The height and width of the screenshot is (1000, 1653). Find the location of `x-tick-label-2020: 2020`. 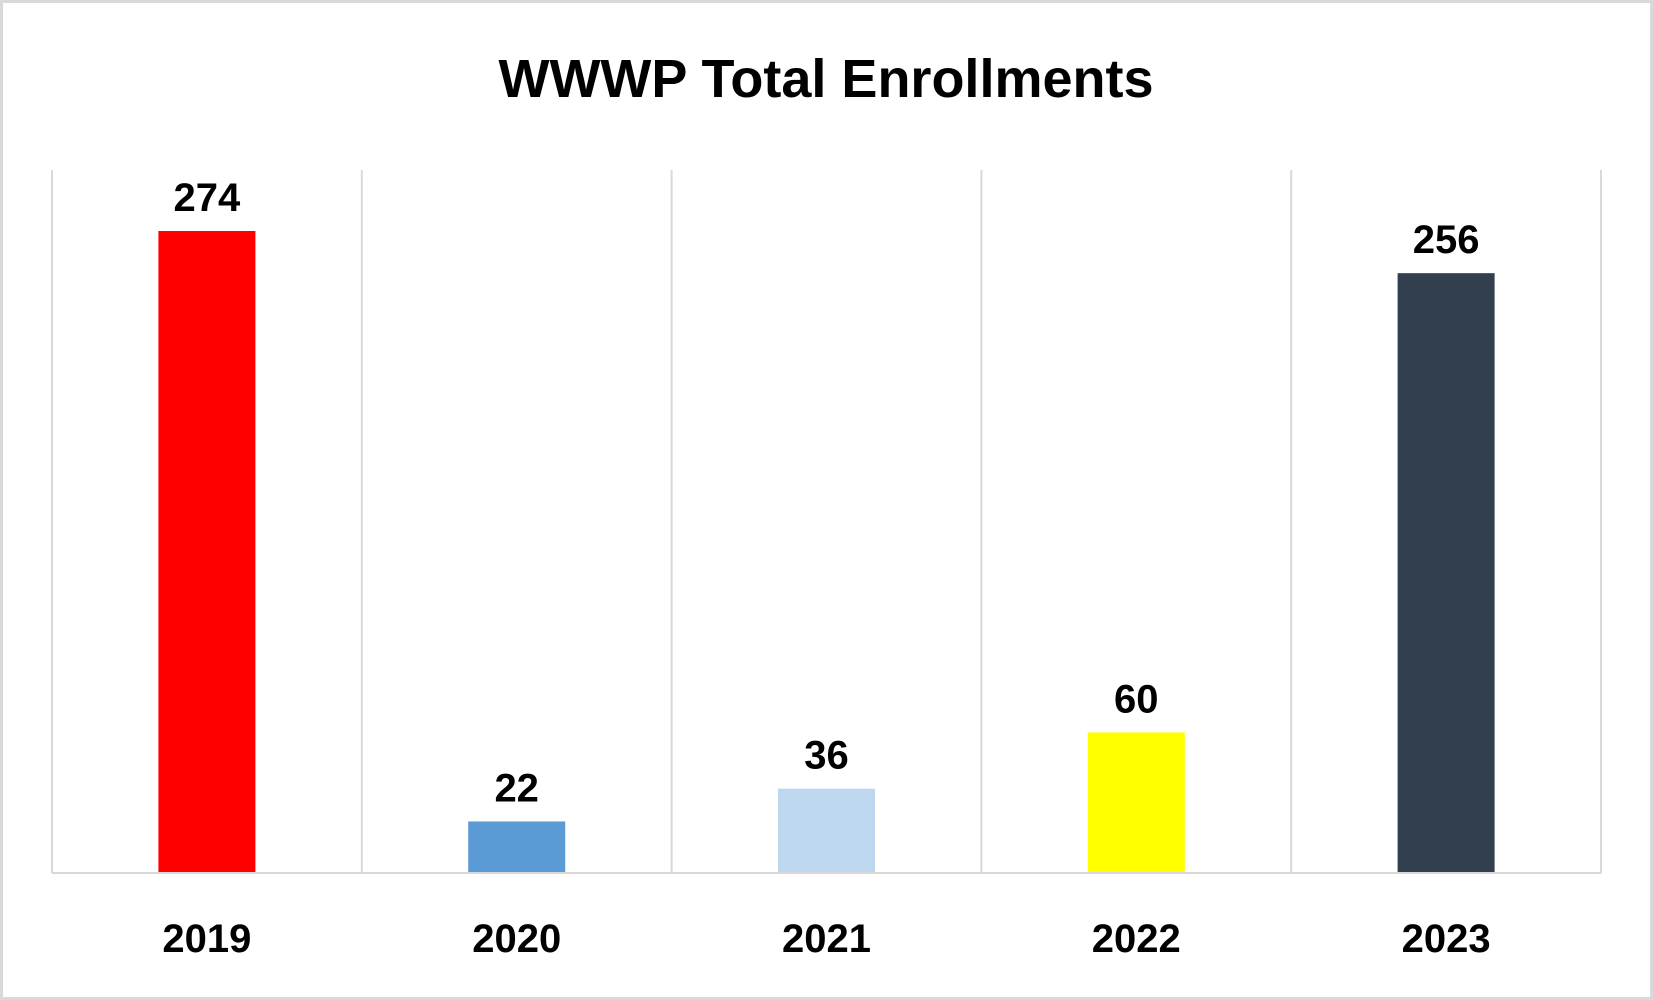

x-tick-label-2020: 2020 is located at coordinates (516, 939).